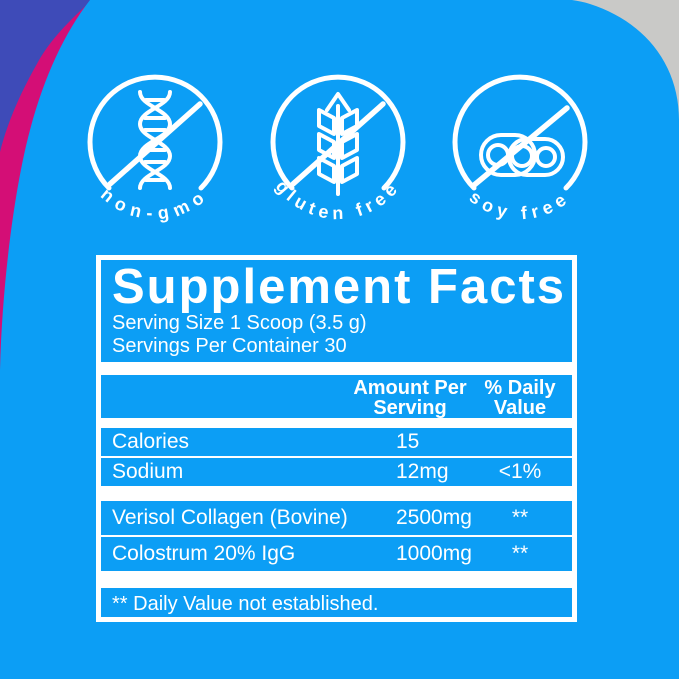  What do you see at coordinates (239, 323) in the screenshot?
I see `serving-size-text: Serving Size 1 Scoop (3.5 g)` at bounding box center [239, 323].